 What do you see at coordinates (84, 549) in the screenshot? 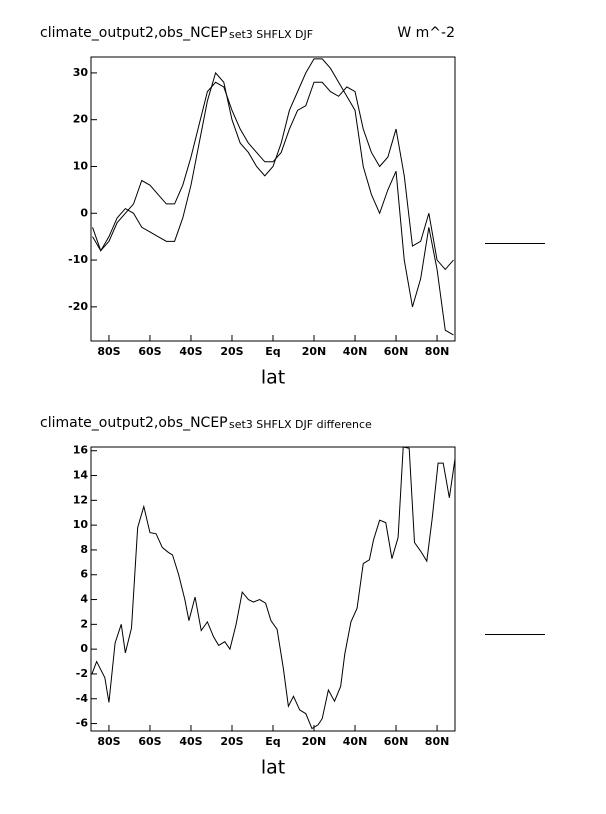
I see `y-tick-label: 8` at bounding box center [84, 549].